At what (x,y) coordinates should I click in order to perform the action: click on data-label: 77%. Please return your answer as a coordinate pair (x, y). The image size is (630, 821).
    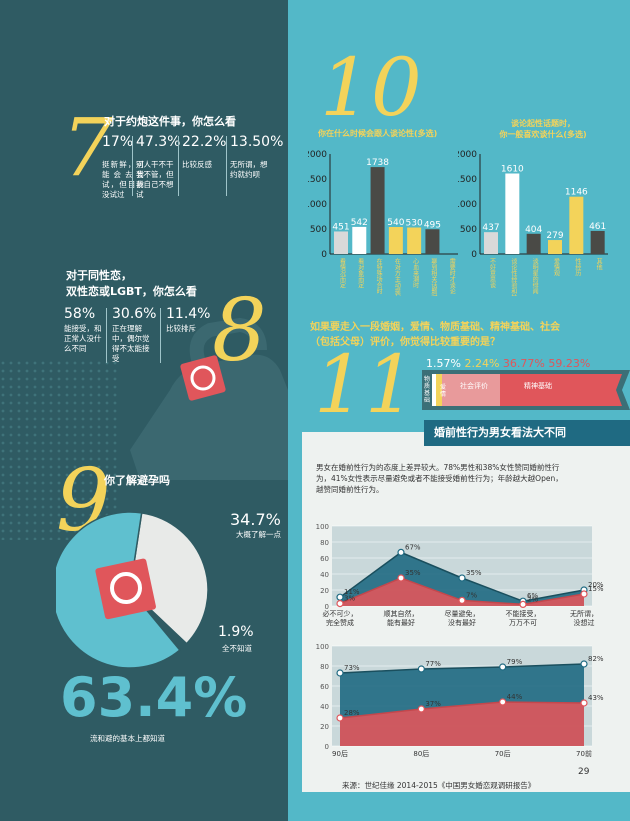
    Looking at the image, I should click on (433, 664).